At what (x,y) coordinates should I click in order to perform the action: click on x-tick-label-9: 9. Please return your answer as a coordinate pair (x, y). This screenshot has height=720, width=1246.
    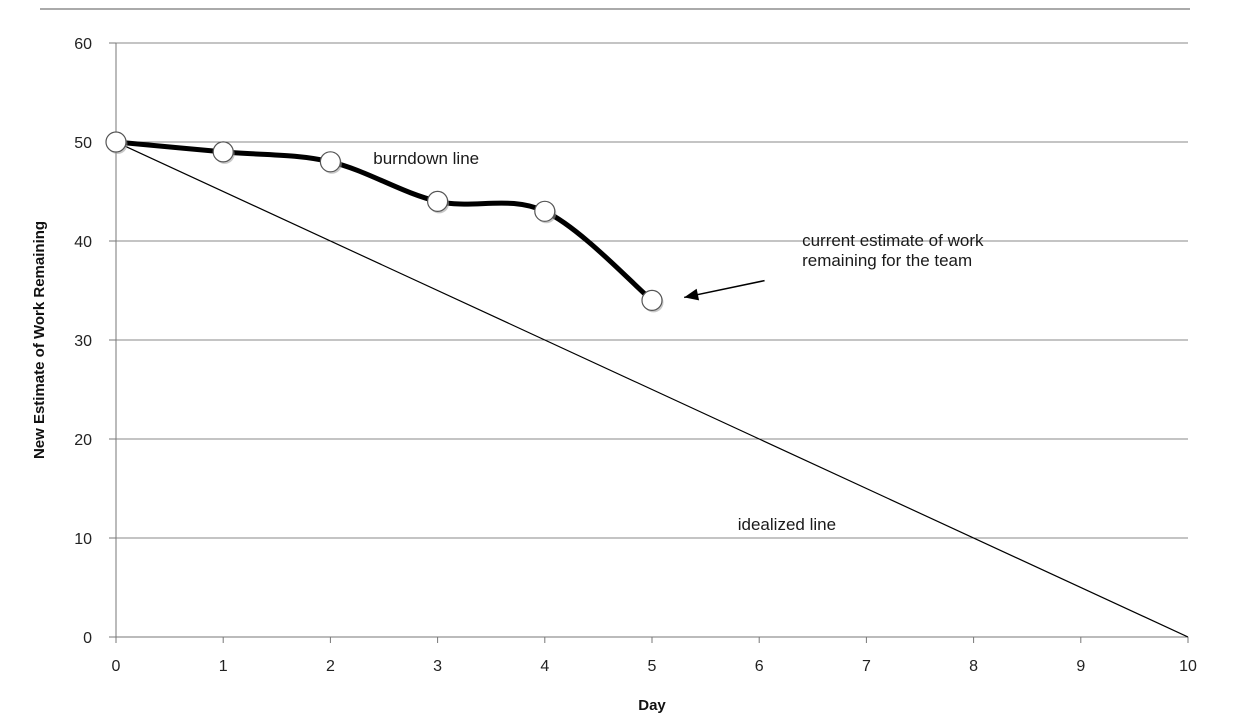
    Looking at the image, I should click on (1080, 666).